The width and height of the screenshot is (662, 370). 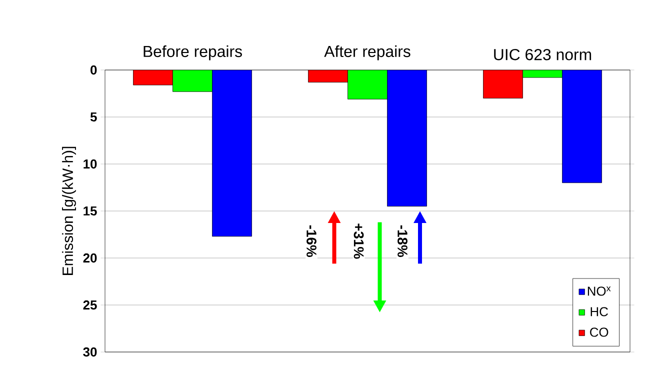 I want to click on y-tick-label: 5, so click(x=93, y=117).